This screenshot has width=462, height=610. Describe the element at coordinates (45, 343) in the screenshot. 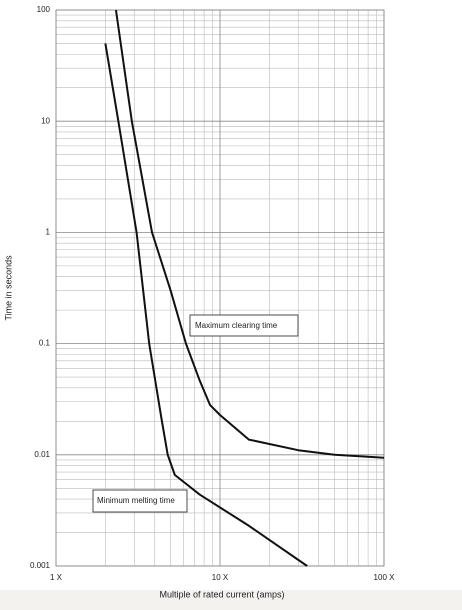

I see `y-tick-label: 0.1` at that location.